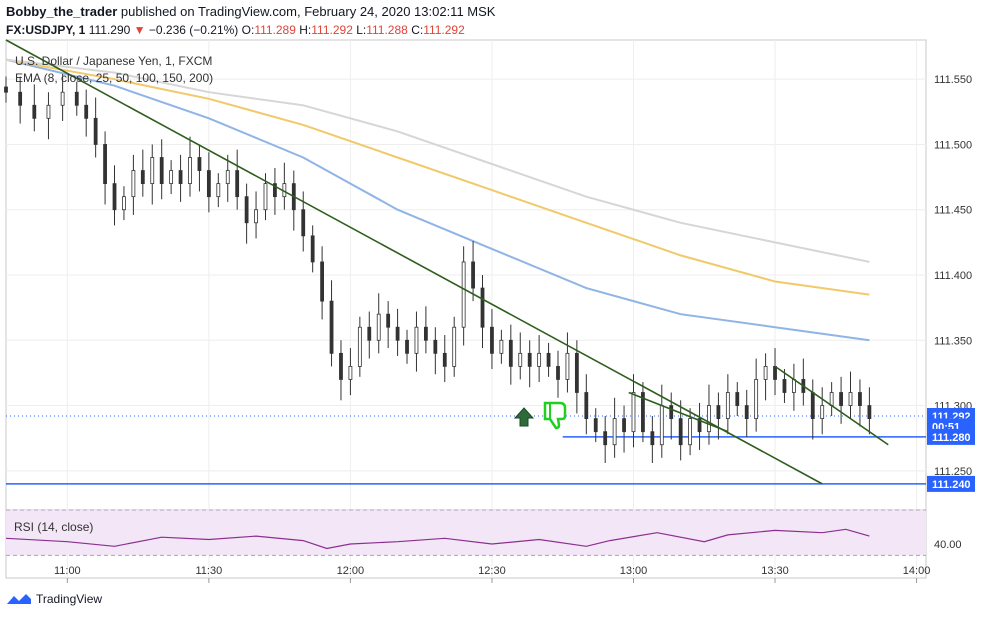 The height and width of the screenshot is (618, 988). I want to click on y-tick-label: 111.550, so click(953, 80).